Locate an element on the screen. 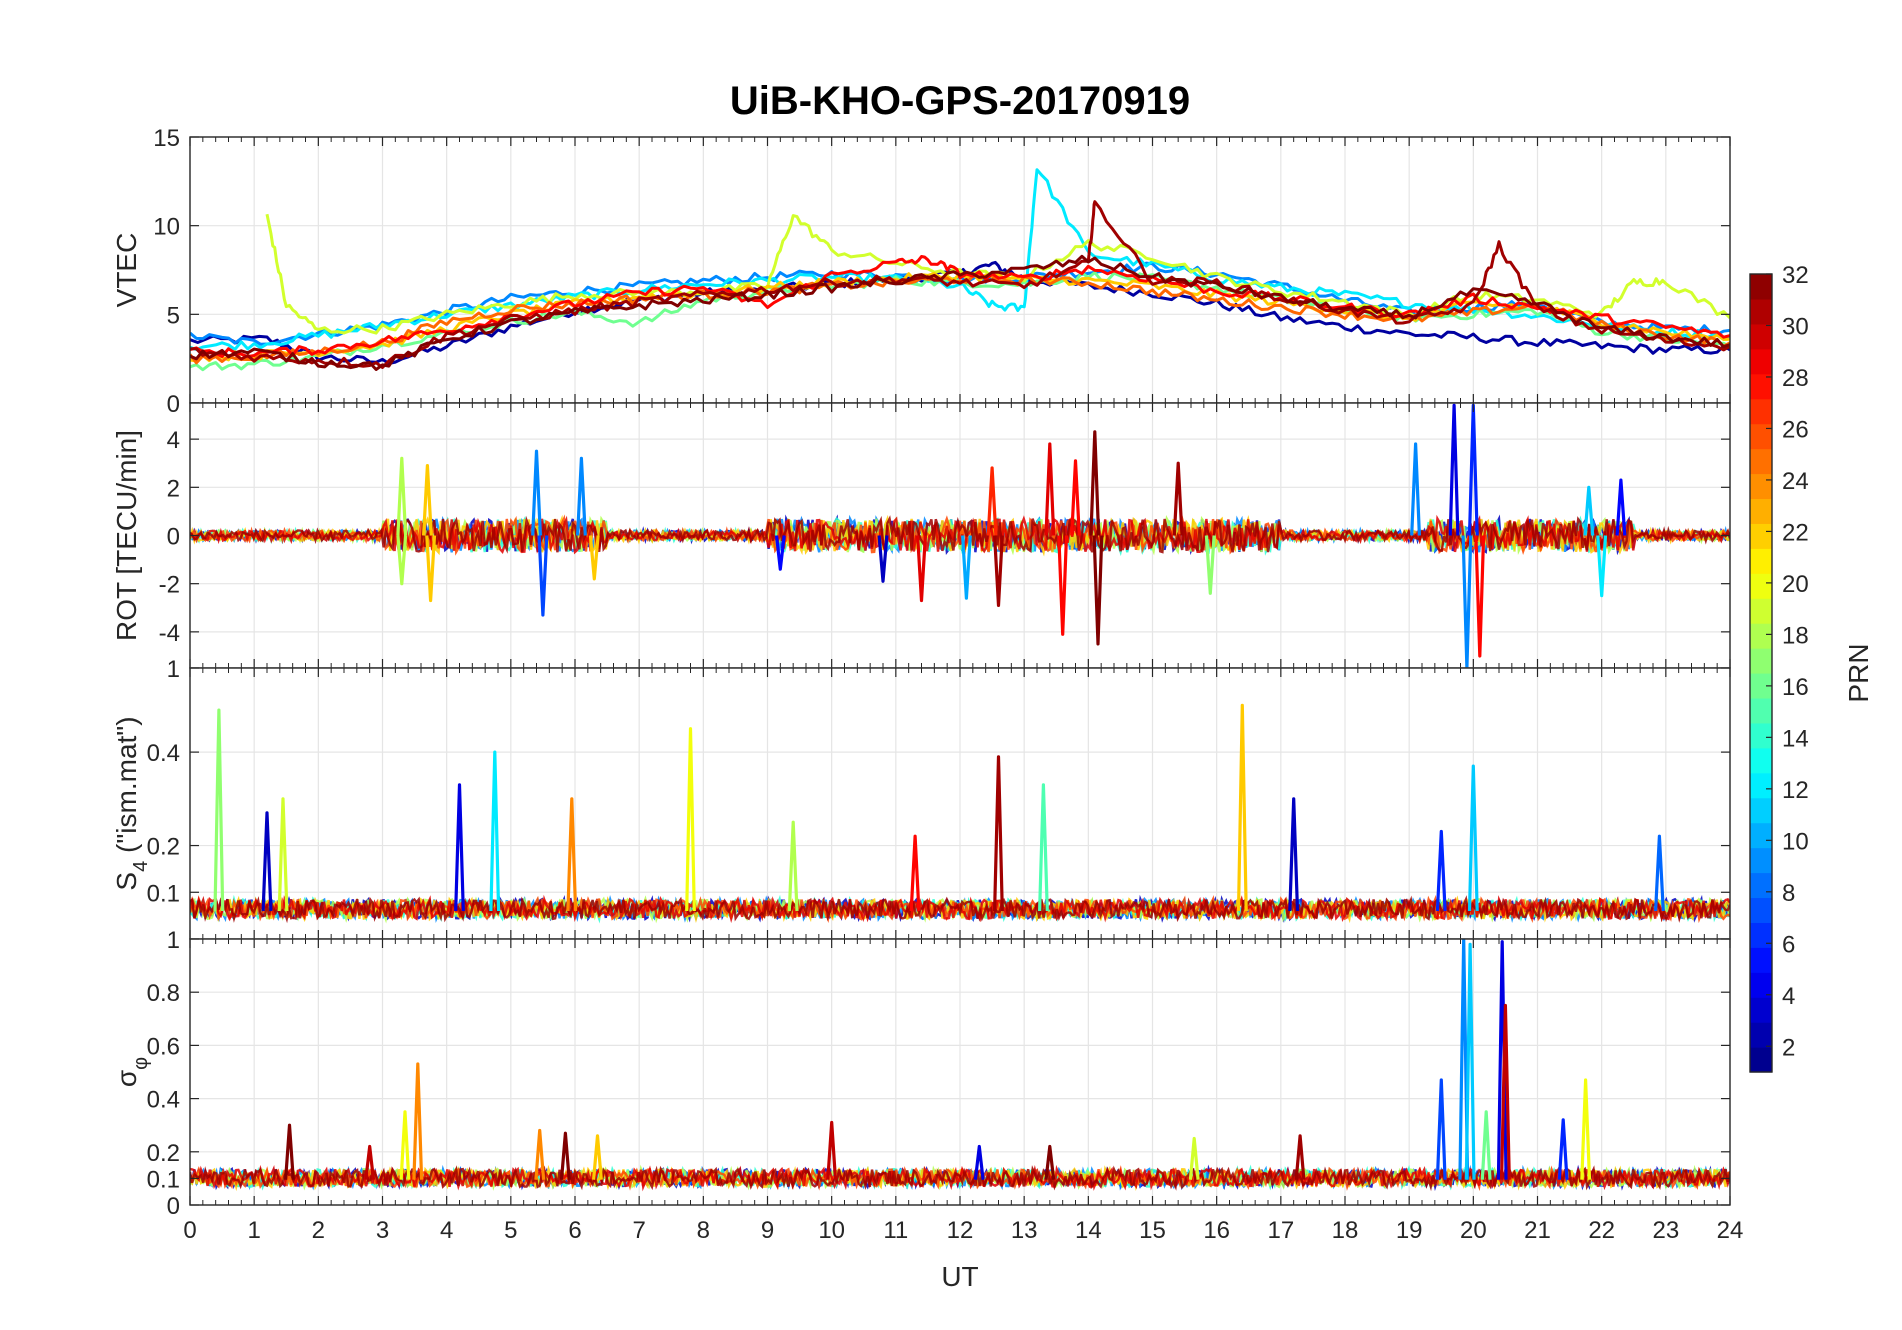  y-tick-label: 2 is located at coordinates (173, 488).